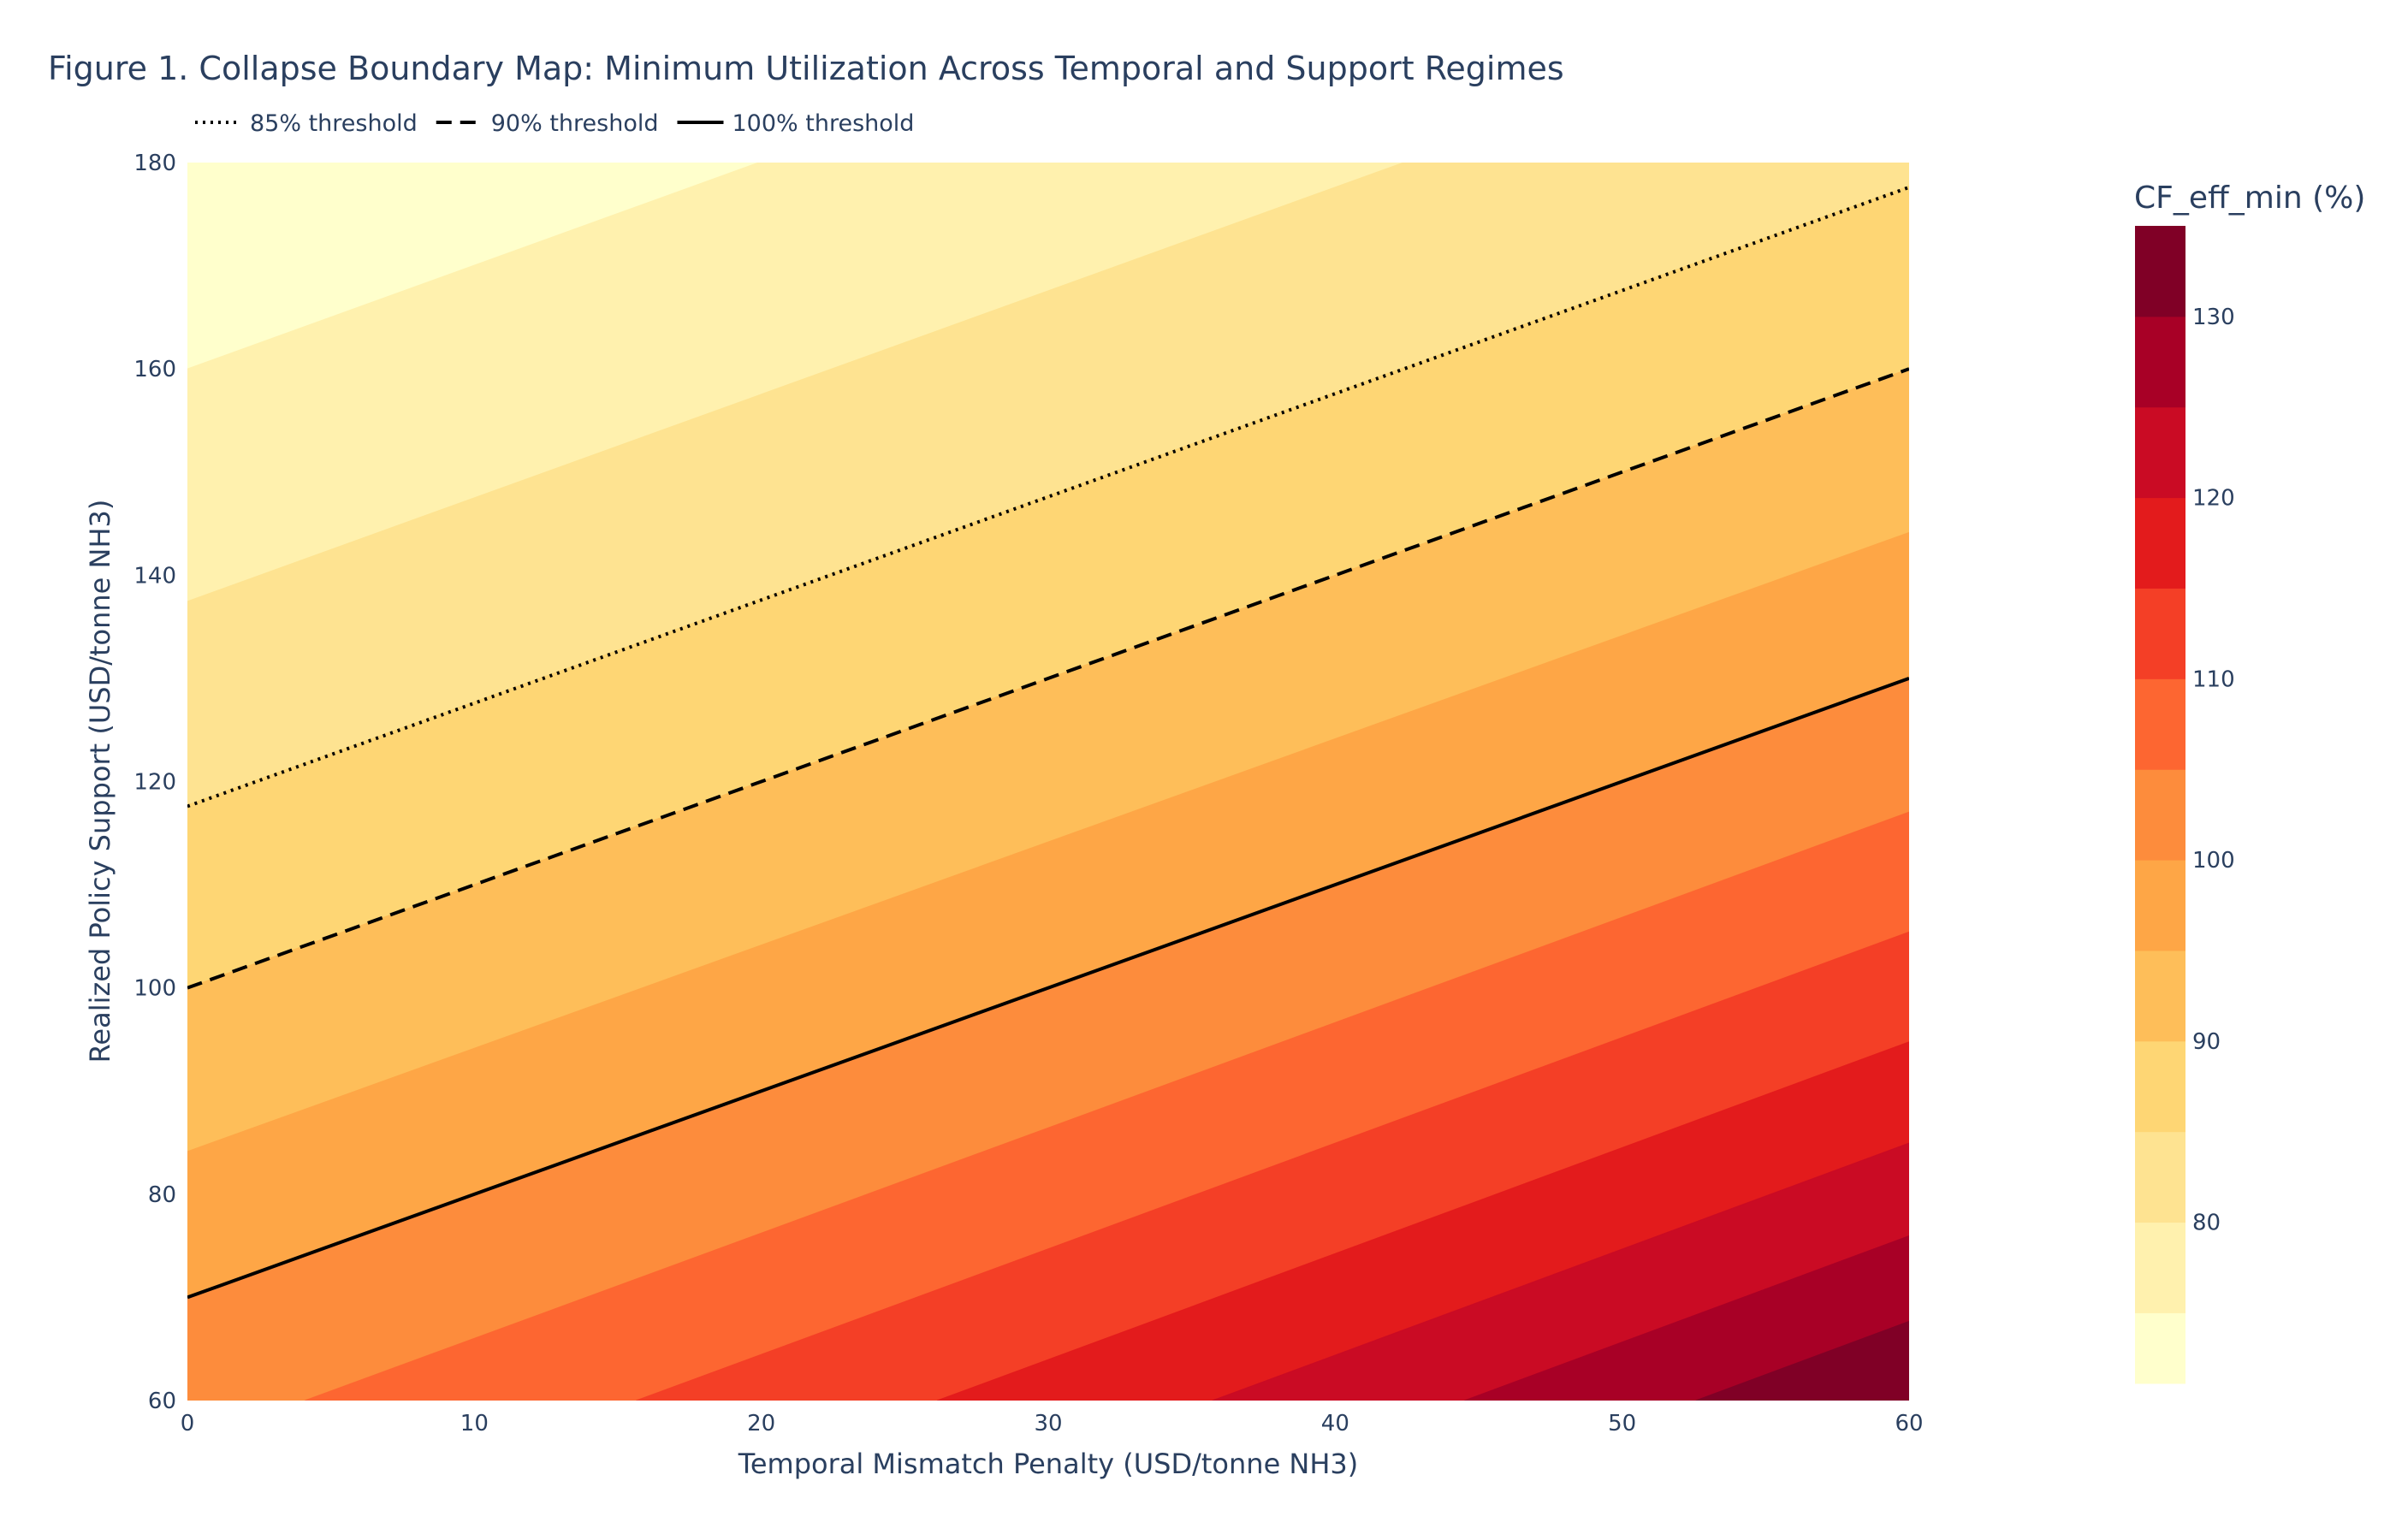 The width and height of the screenshot is (2396, 1540). What do you see at coordinates (2213, 499) in the screenshot?
I see `colorbar-tick-label: 120` at bounding box center [2213, 499].